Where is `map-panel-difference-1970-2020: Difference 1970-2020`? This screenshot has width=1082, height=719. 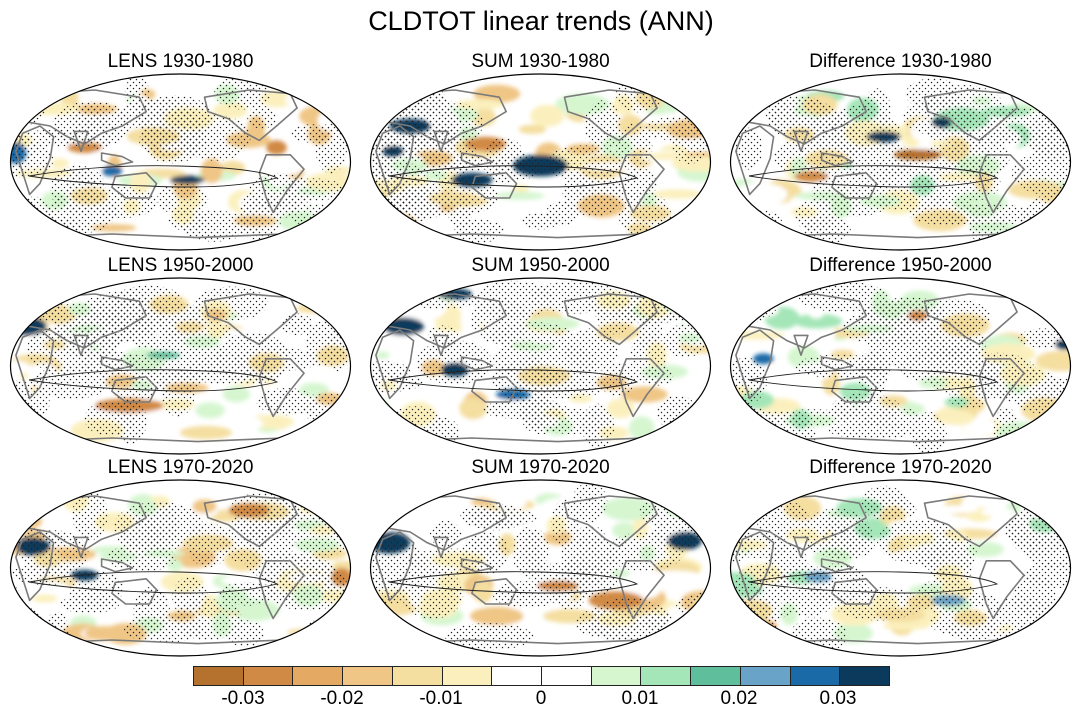 map-panel-difference-1970-2020: Difference 1970-2020 is located at coordinates (900, 558).